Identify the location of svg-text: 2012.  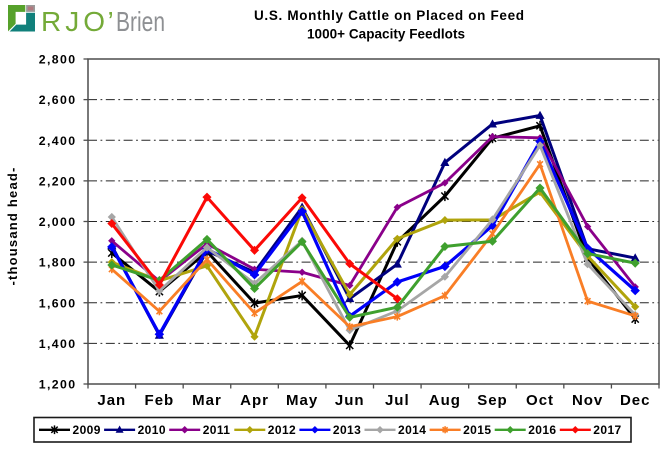
(282, 430).